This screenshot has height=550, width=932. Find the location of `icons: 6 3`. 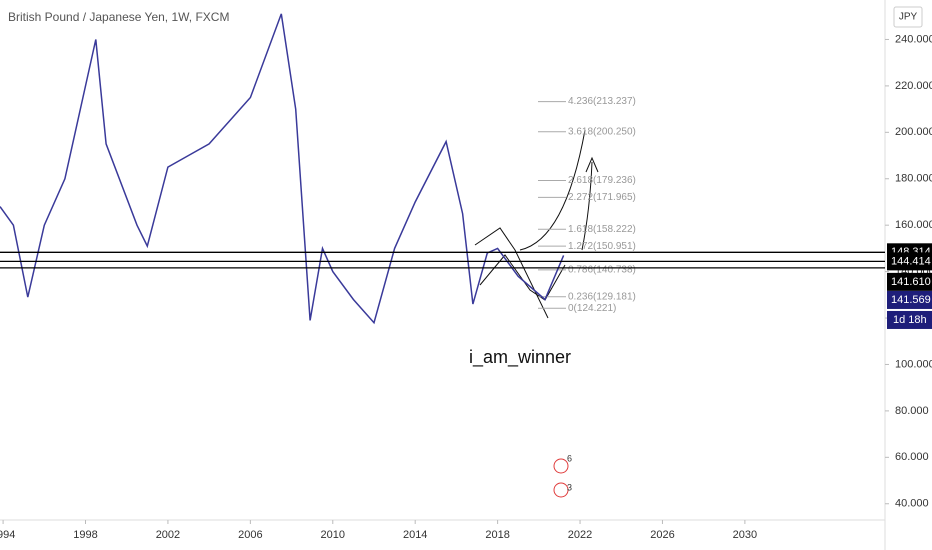

icons: 6 3 is located at coordinates (562, 475).